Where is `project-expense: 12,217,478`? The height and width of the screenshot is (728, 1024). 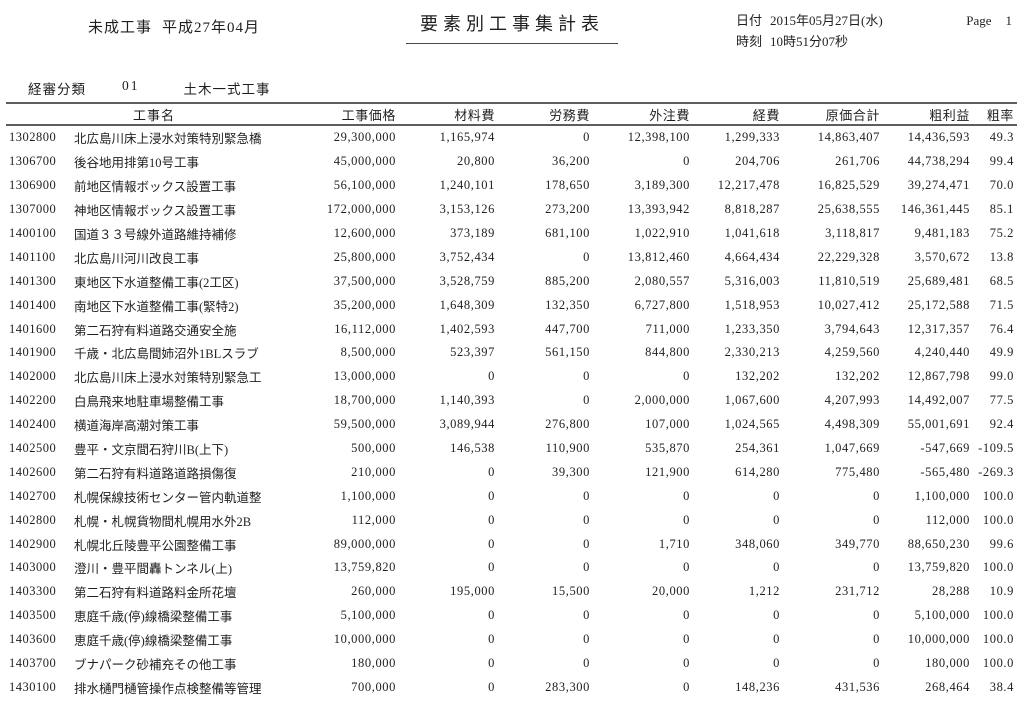
project-expense: 12,217,478 is located at coordinates (748, 185).